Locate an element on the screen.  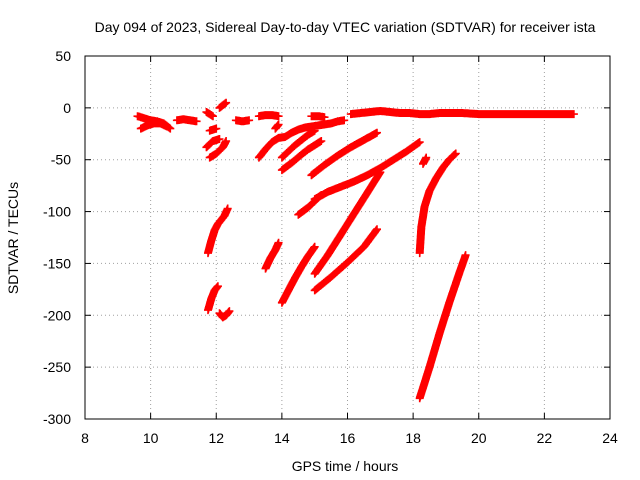
series-s6 is located at coordinates (213, 129).